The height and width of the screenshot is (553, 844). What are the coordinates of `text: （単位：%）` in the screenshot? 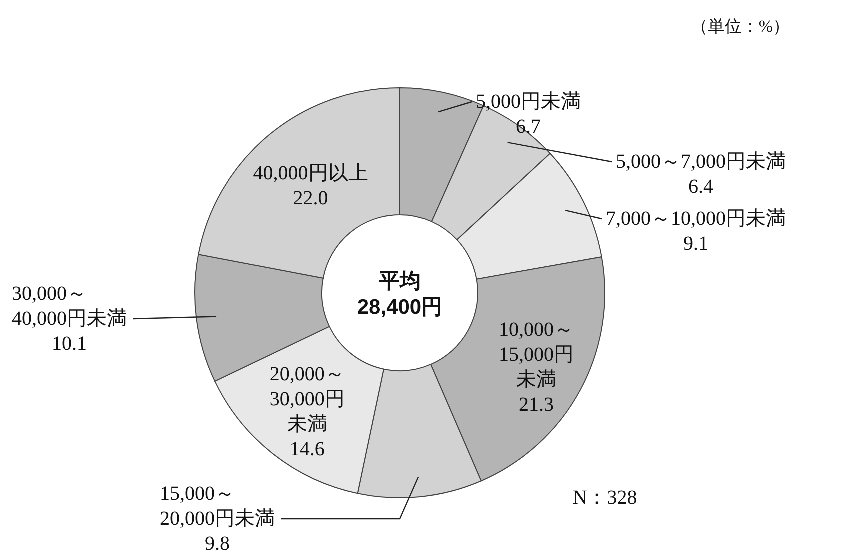 It's located at (740, 26).